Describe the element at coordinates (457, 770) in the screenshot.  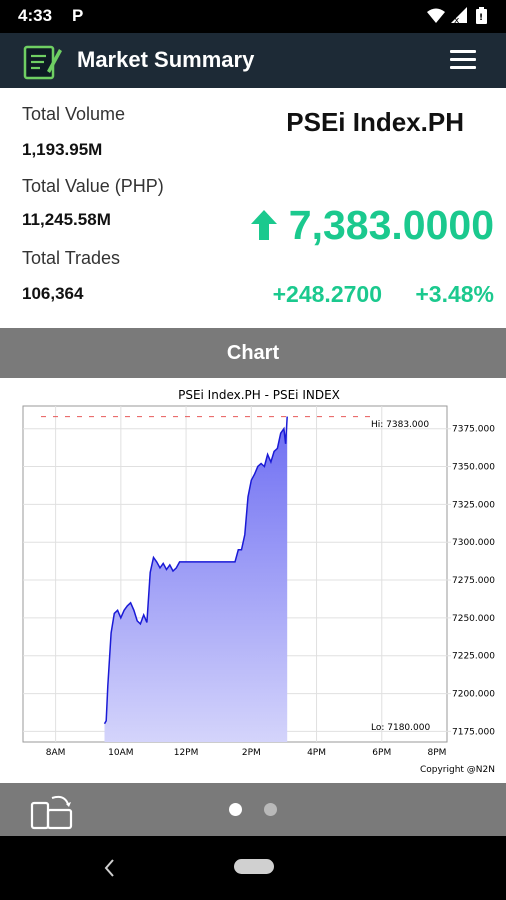
I see `copyright-text: Copyright @N2N` at that location.